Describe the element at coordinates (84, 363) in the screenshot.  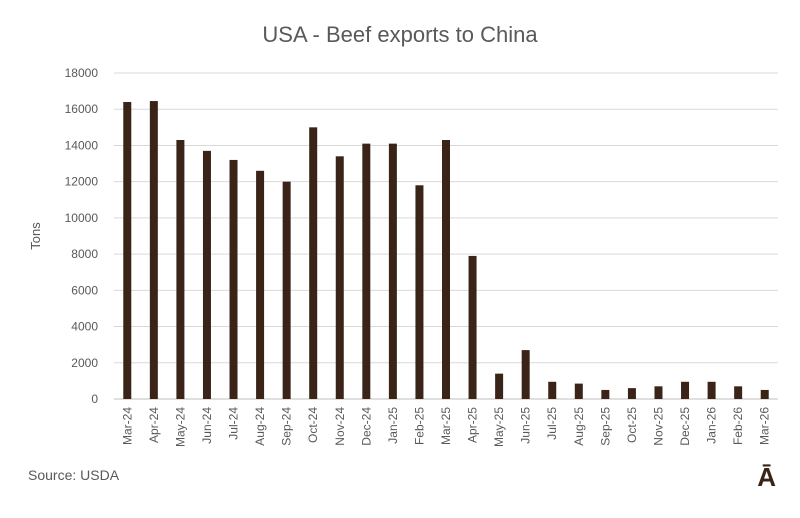
I see `y-tick-label: 2000` at that location.